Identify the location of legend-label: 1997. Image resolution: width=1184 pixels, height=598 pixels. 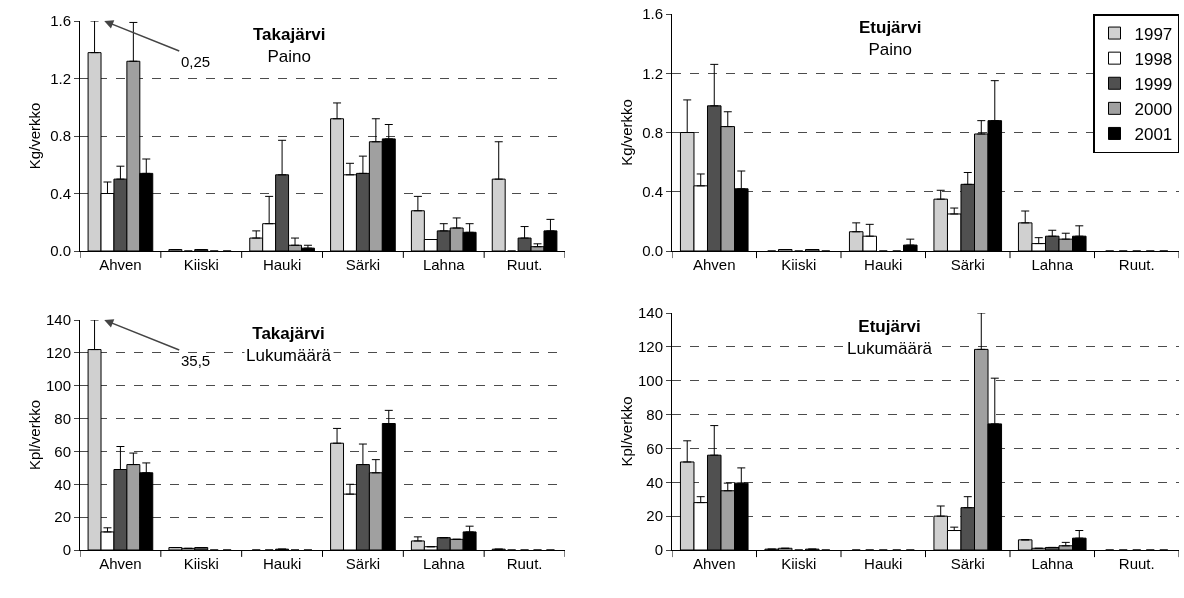
(1153, 34).